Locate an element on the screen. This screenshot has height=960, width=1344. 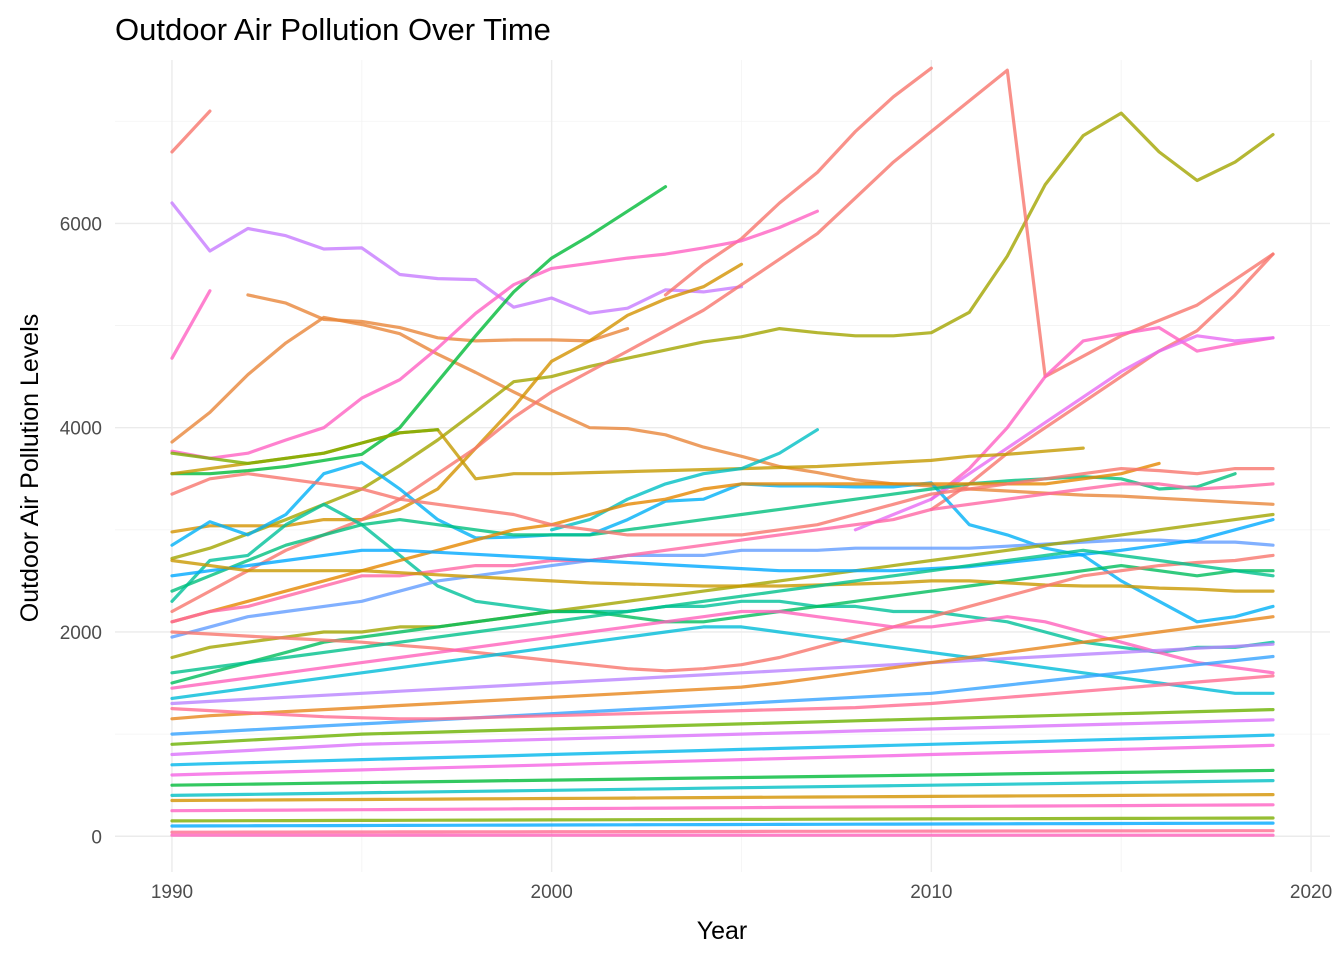
x-tick-label: 2010 is located at coordinates (931, 892).